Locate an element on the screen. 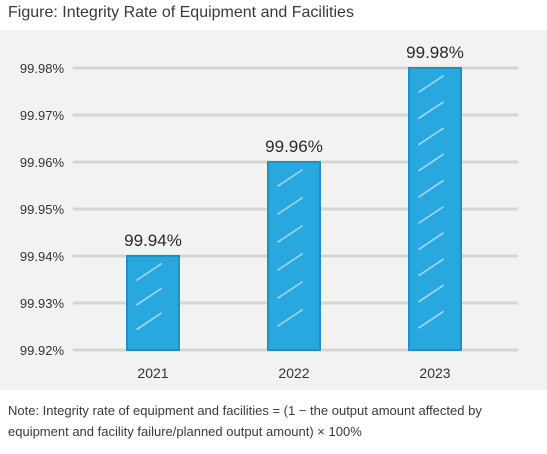 The image size is (547, 454). data-label: 99.96% is located at coordinates (294, 146).